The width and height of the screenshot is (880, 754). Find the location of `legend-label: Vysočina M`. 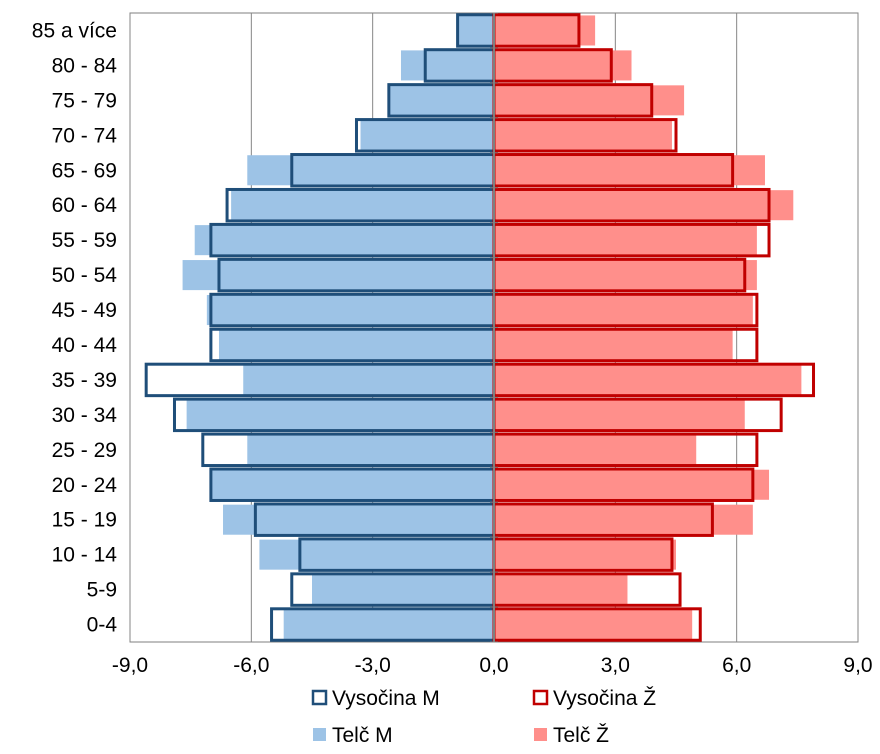

legend-label: Vysočina M is located at coordinates (386, 698).